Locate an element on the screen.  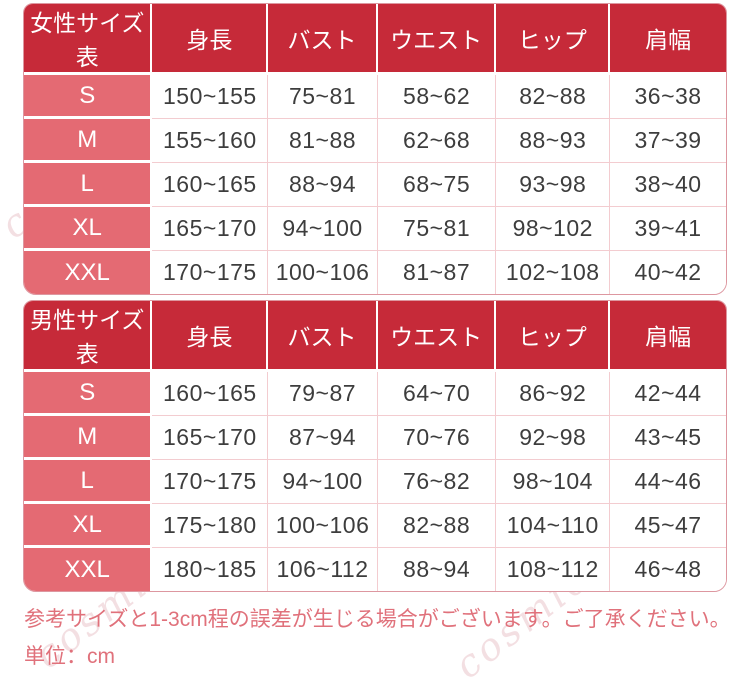
table-row: L 170~175 94~100 76~82 98~104 44~46 is located at coordinates (375, 482).